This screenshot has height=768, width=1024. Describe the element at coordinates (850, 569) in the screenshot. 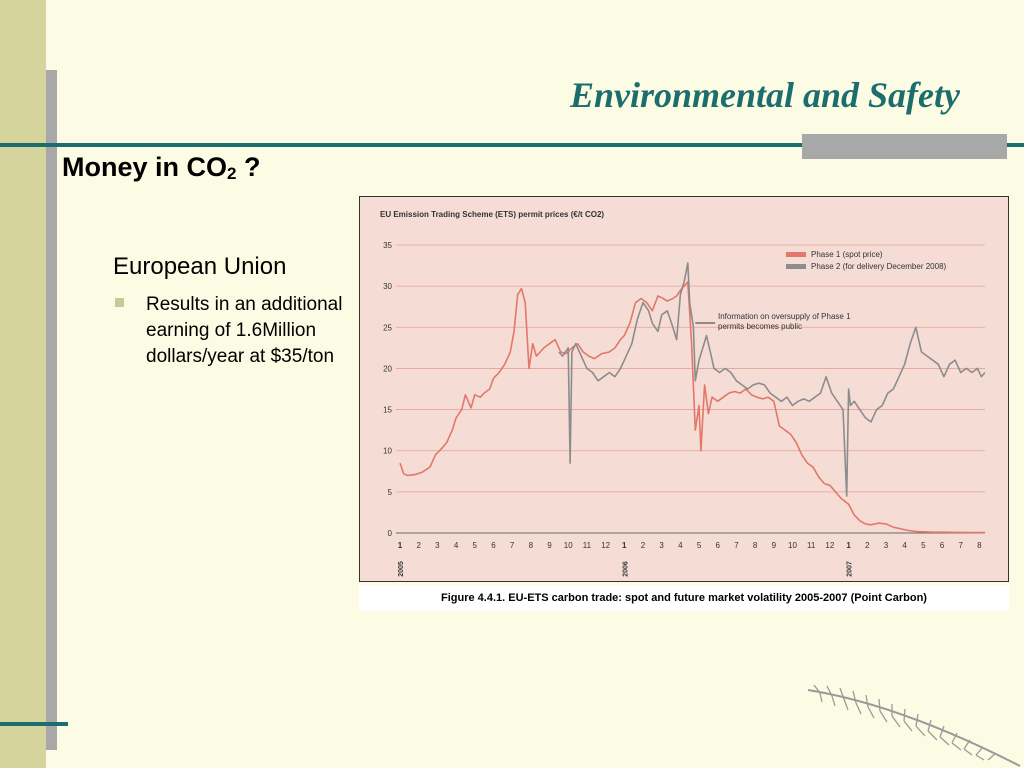

I see `year-label: 2007` at that location.